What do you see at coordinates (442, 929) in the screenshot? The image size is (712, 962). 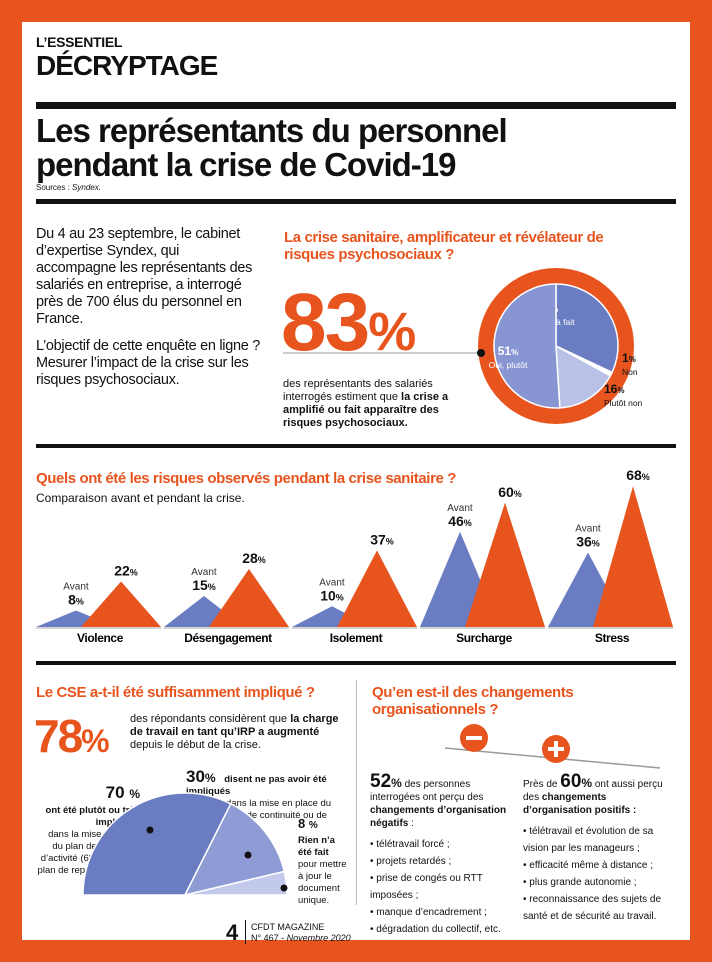 I see `list-item: dégradation du collectif, etc.` at bounding box center [442, 929].